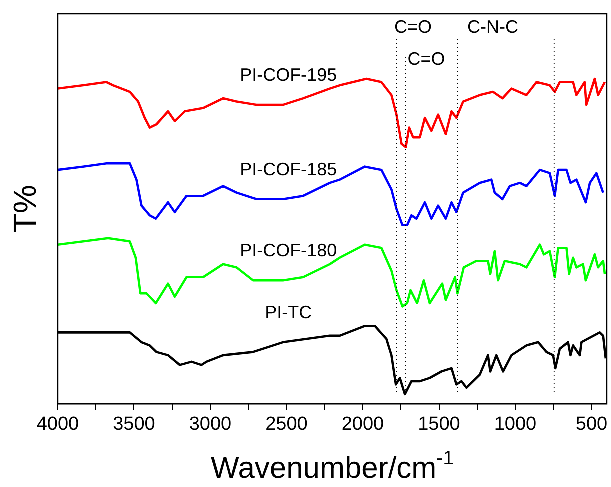  I want to click on x-tick-label: 3500, so click(134, 424).